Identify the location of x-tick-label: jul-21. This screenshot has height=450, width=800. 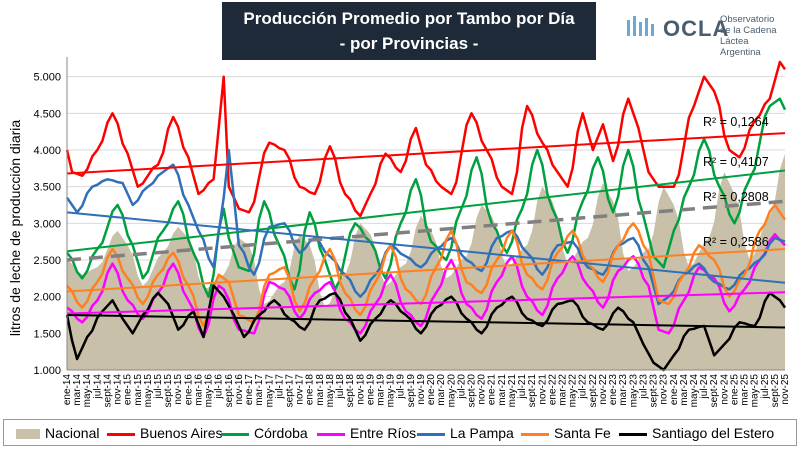
(522, 387).